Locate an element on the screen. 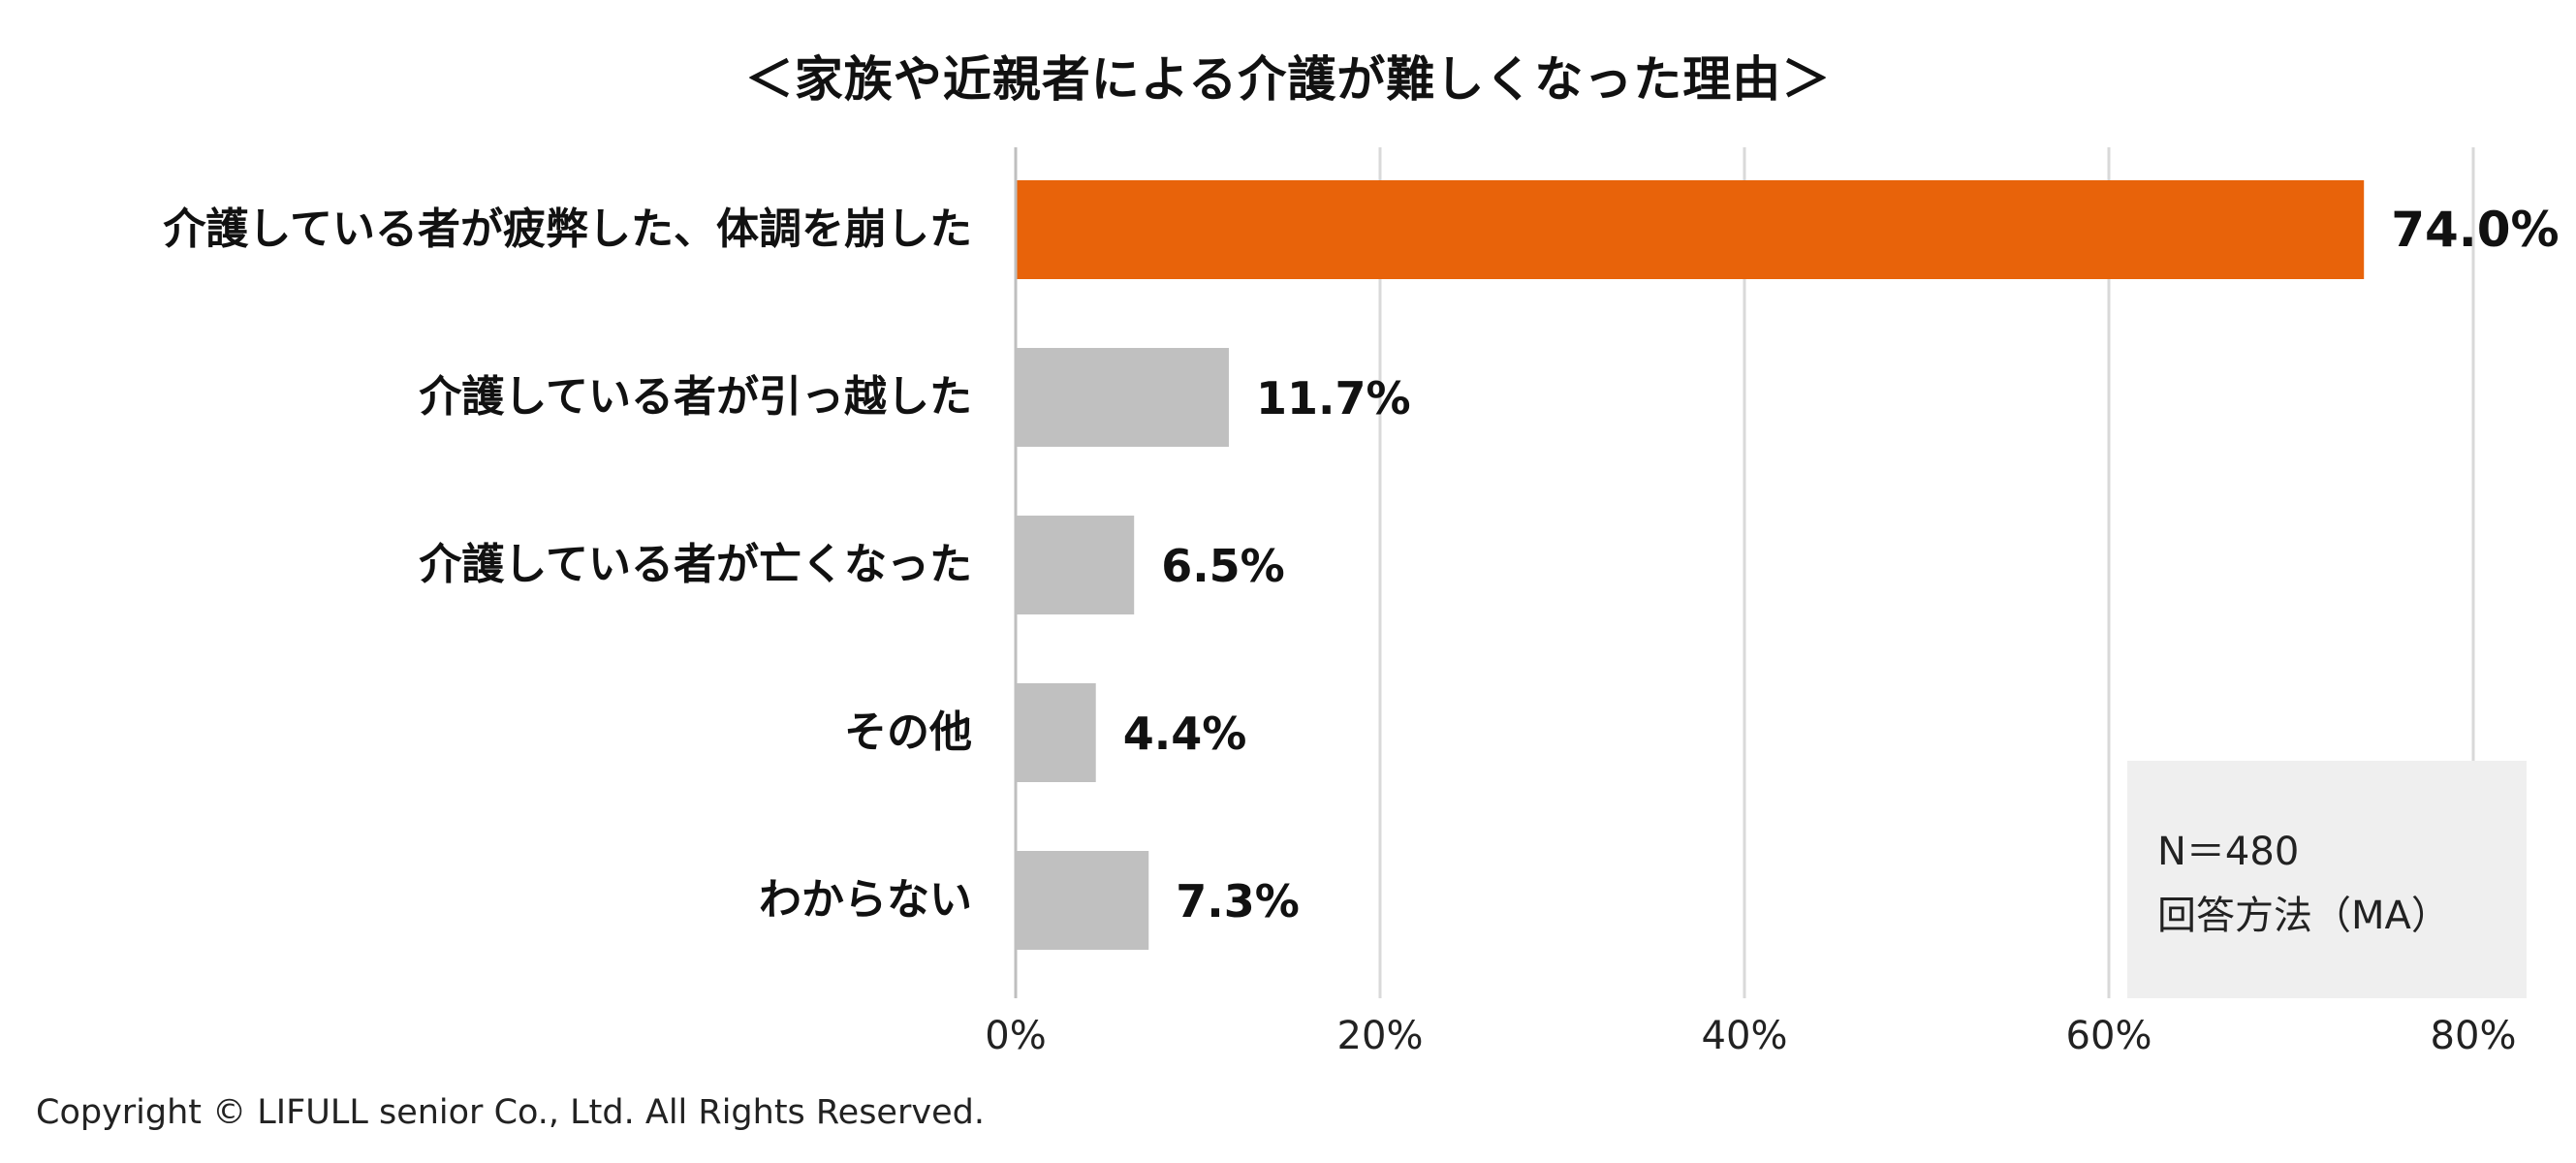  category-label: 介護している者が引っ越した is located at coordinates (695, 397).